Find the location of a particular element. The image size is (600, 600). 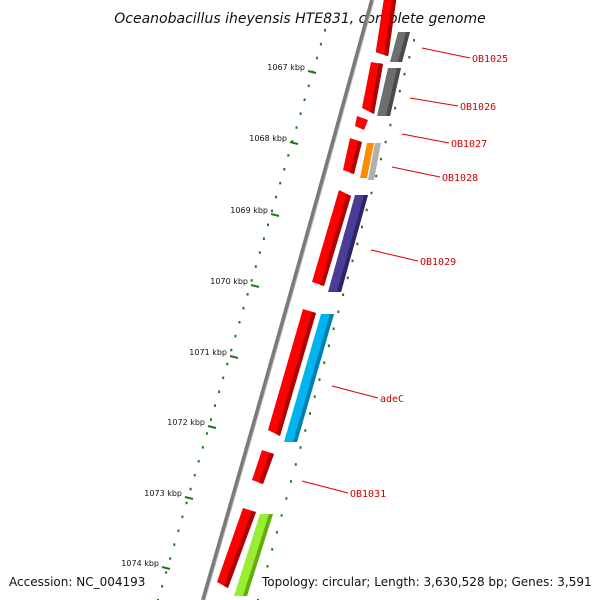

ruler-label-1069: 1069 kbp is located at coordinates (249, 210).